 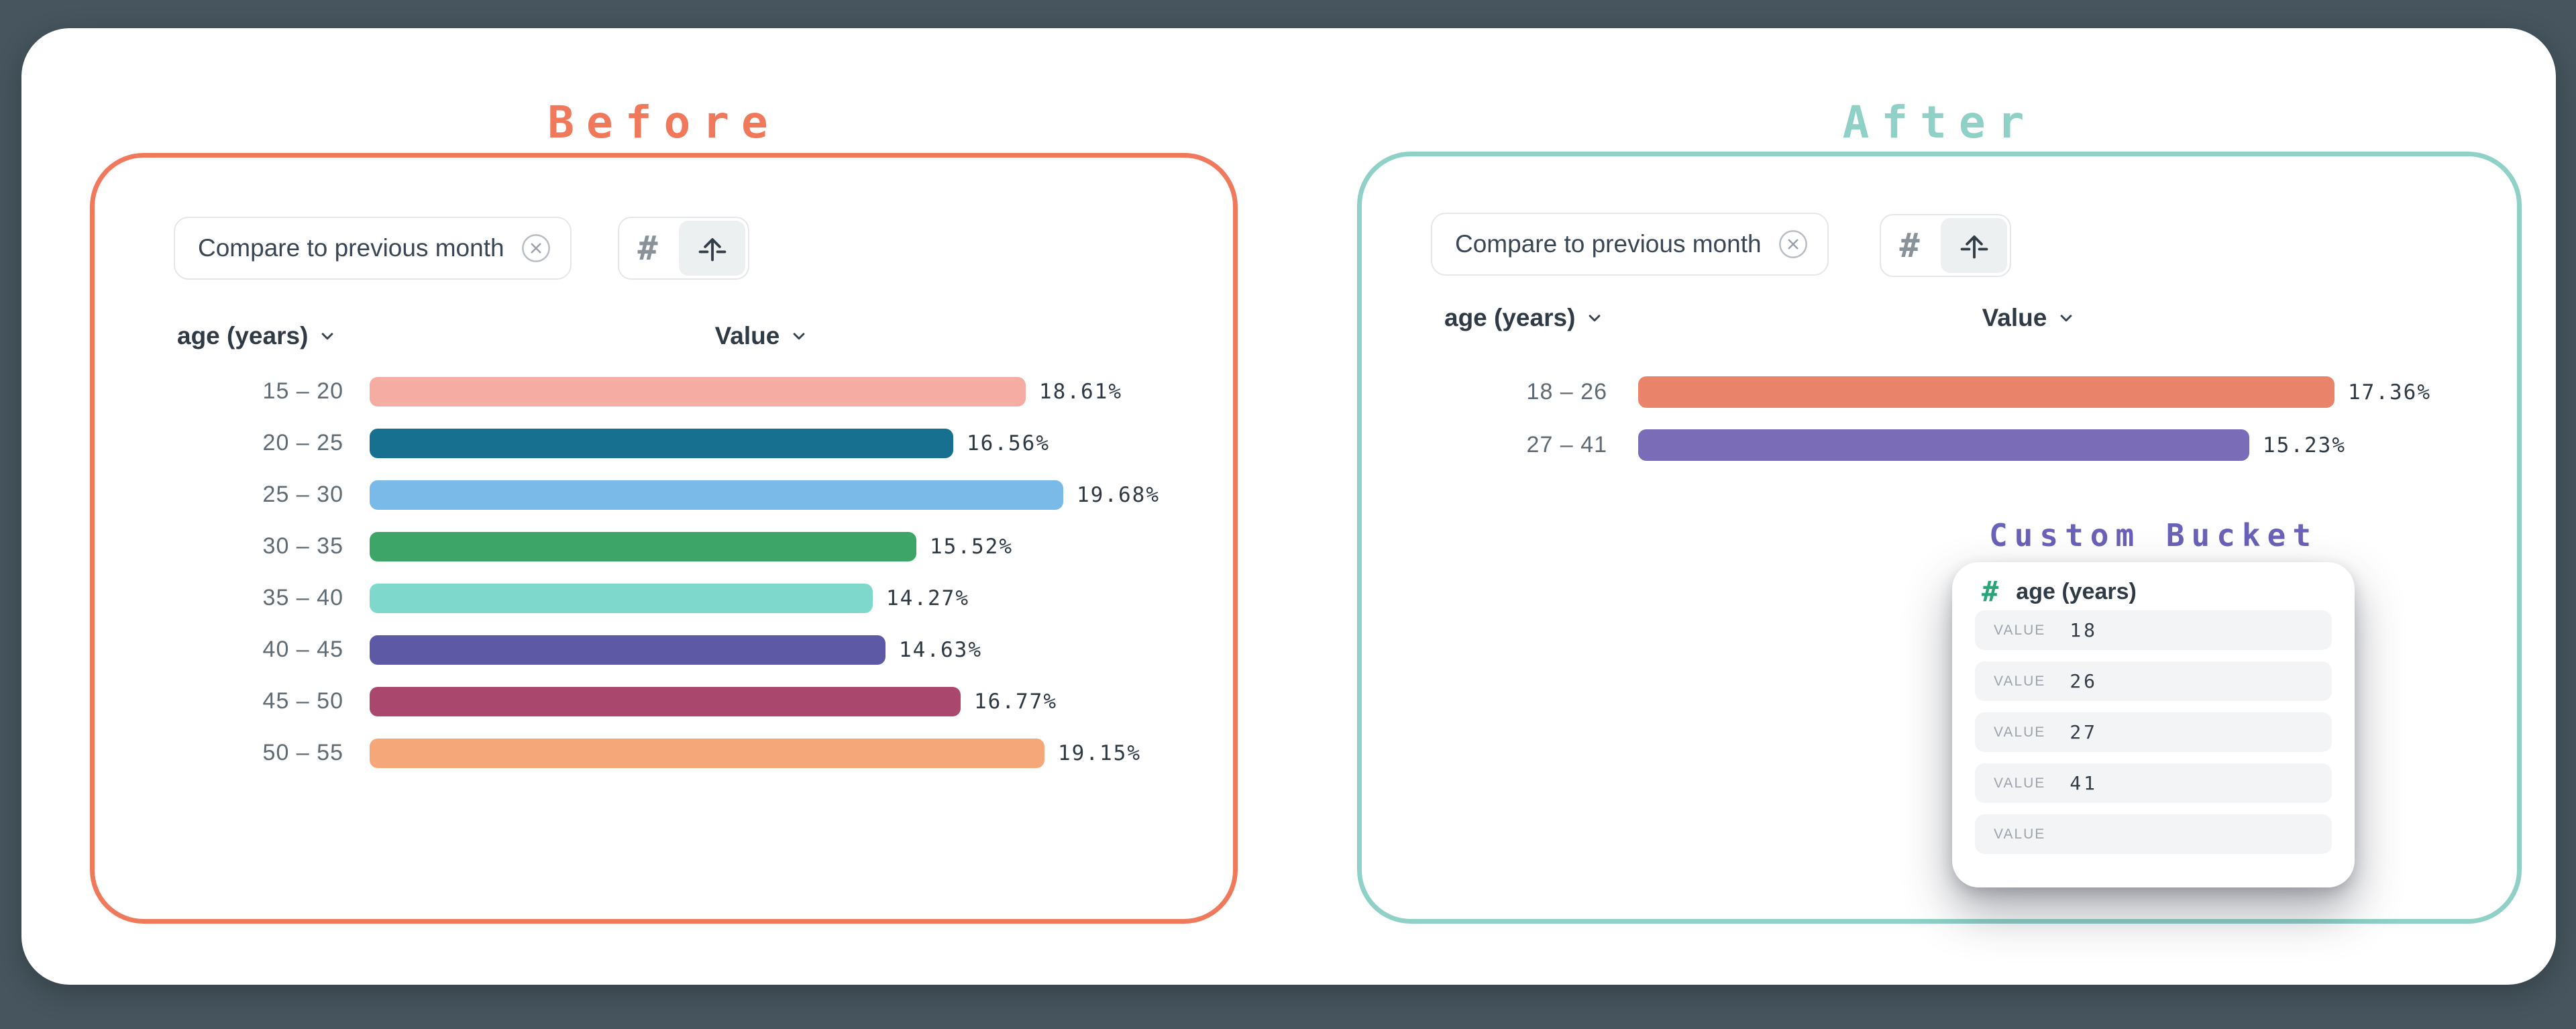 I want to click on bar-row: 27 – 41 15.23%, so click(x=1935, y=445).